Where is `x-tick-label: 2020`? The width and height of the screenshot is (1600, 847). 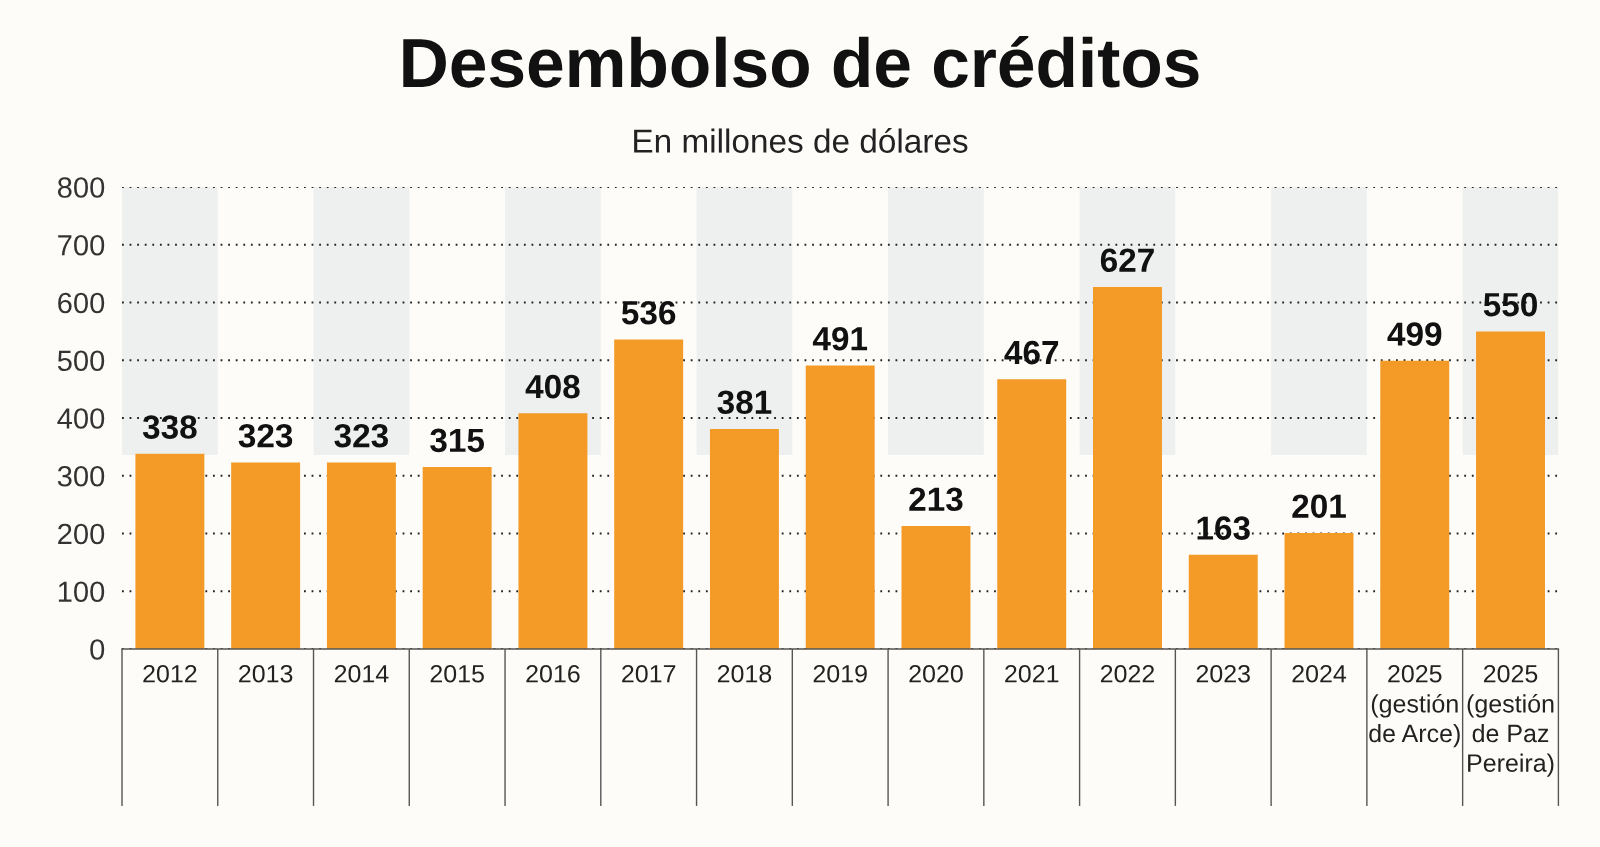 x-tick-label: 2020 is located at coordinates (936, 673).